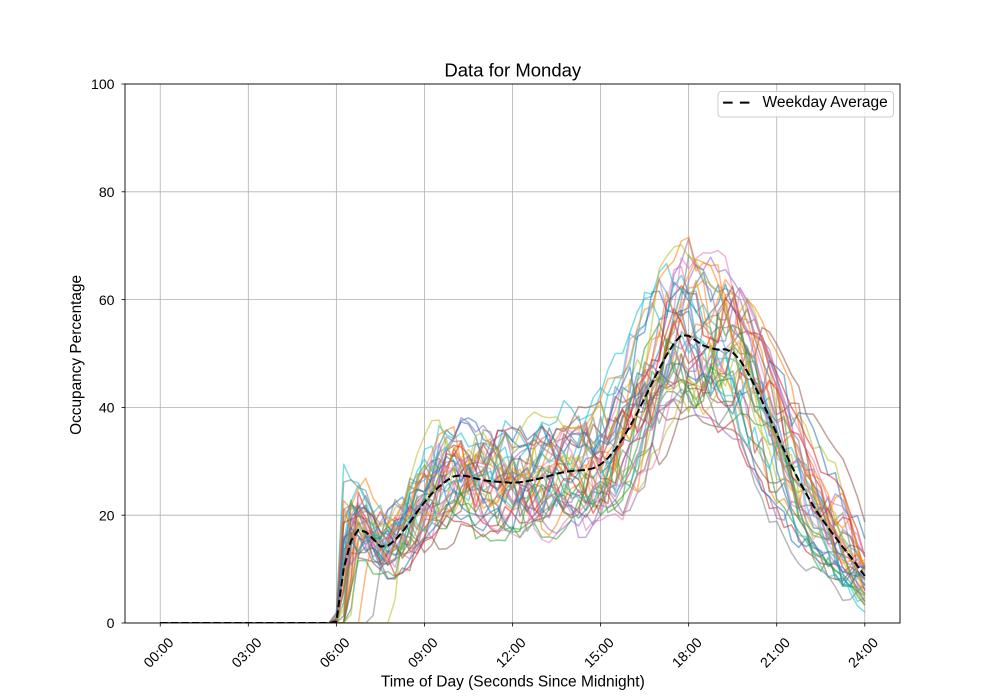 This screenshot has height=700, width=1000. I want to click on svg-text: Data for Monday, so click(513, 69).